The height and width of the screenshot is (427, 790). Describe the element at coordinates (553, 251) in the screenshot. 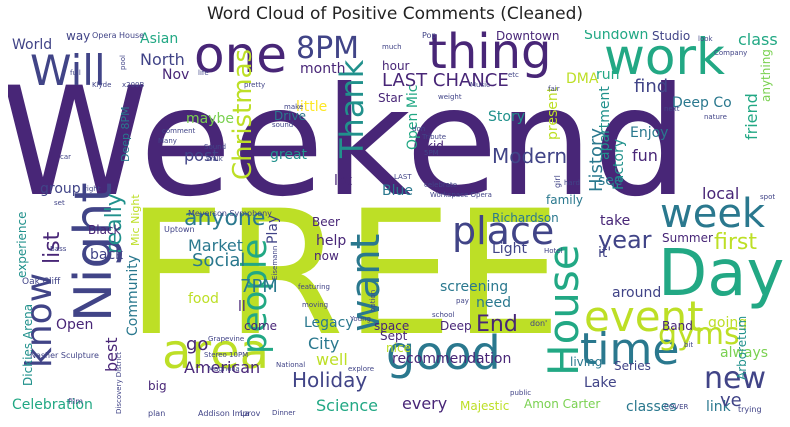

I see `word-hotel: Hotel` at that location.